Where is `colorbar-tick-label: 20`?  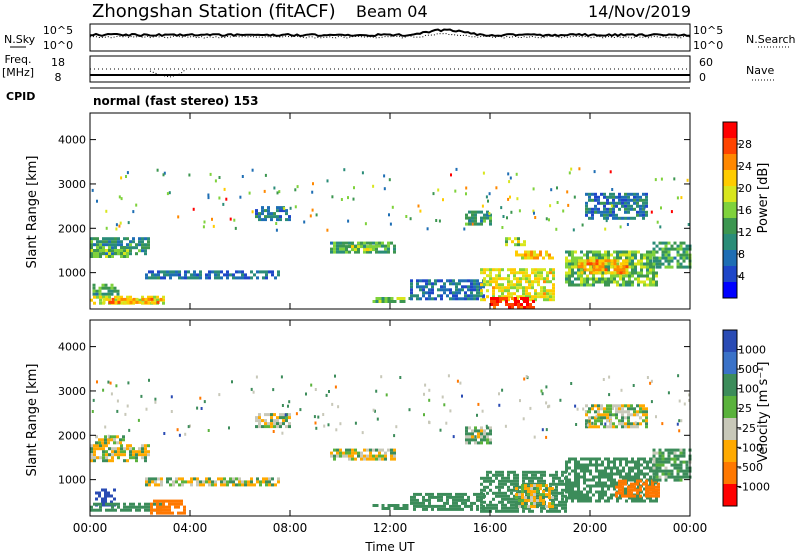
colorbar-tick-label: 20 is located at coordinates (745, 188).